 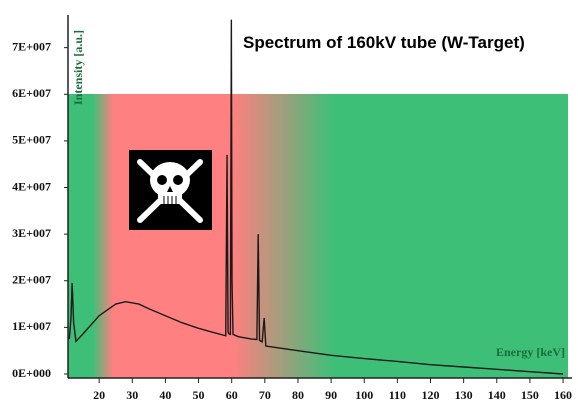 What do you see at coordinates (31, 373) in the screenshot?
I see `y-tick-label: 0E+000` at bounding box center [31, 373].